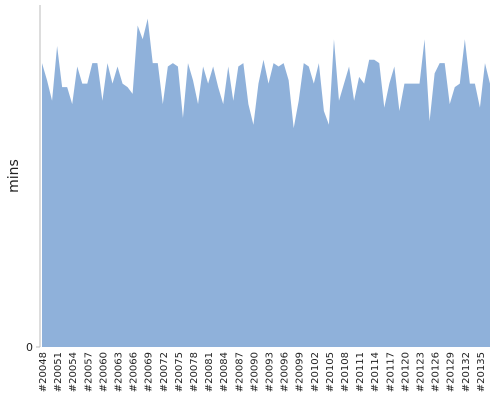 This screenshot has width=500, height=400. What do you see at coordinates (209, 372) in the screenshot?
I see `x-tick-label: #20081` at bounding box center [209, 372].